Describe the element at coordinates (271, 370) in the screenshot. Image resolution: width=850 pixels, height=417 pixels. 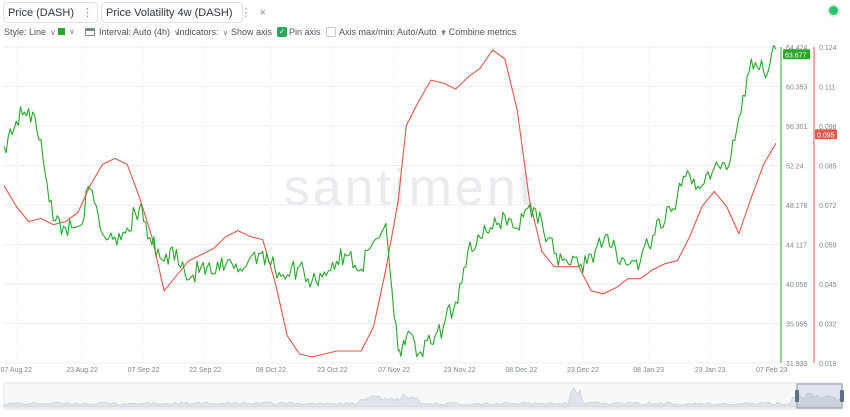
I see `x-axis-tick: 08 Oct 22` at that location.